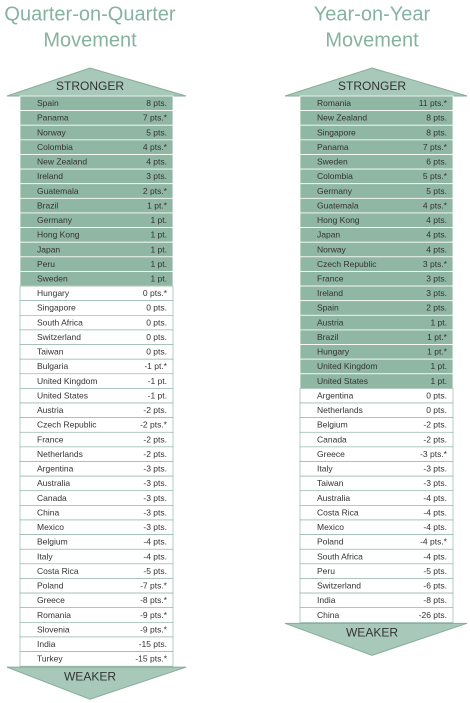  What do you see at coordinates (154, 600) in the screenshot?
I see `movement-value: -8 pts.*` at bounding box center [154, 600].